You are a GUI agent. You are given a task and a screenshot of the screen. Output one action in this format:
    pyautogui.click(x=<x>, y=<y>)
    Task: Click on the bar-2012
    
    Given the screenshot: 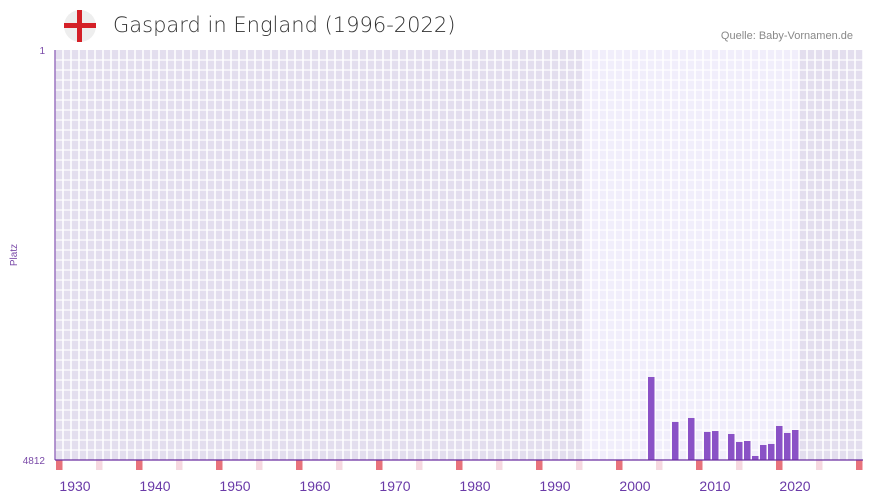 What is the action you would take?
    pyautogui.click(x=731, y=447)
    